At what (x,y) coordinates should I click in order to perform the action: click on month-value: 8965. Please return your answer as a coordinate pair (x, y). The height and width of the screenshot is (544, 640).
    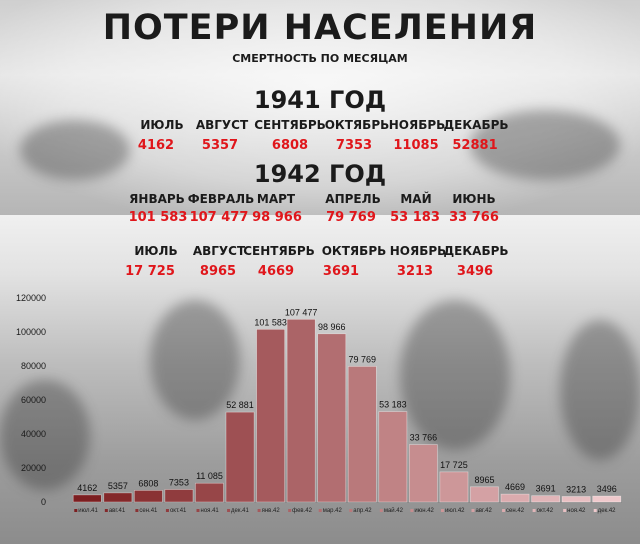
    Looking at the image, I should click on (218, 271).